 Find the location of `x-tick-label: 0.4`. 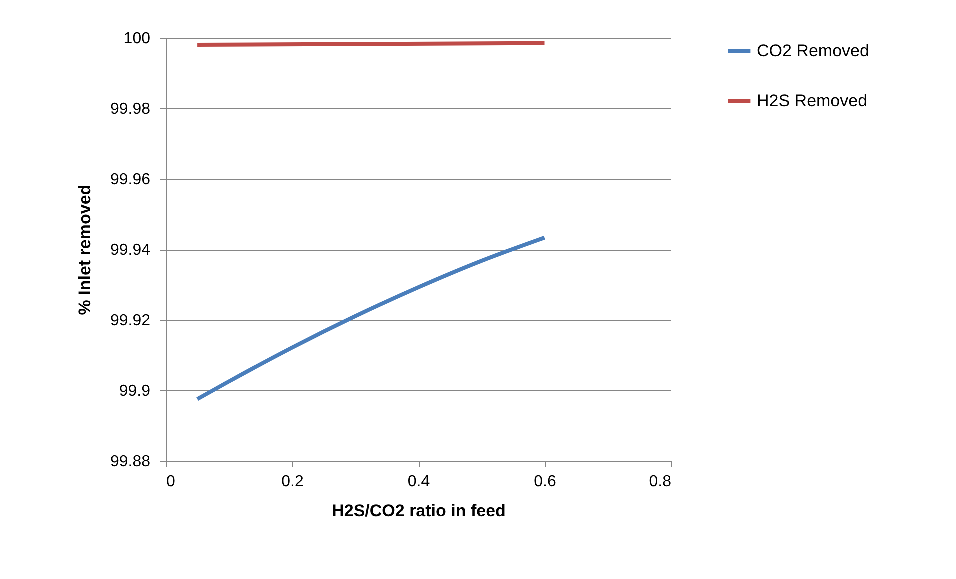

x-tick-label: 0.4 is located at coordinates (419, 482).